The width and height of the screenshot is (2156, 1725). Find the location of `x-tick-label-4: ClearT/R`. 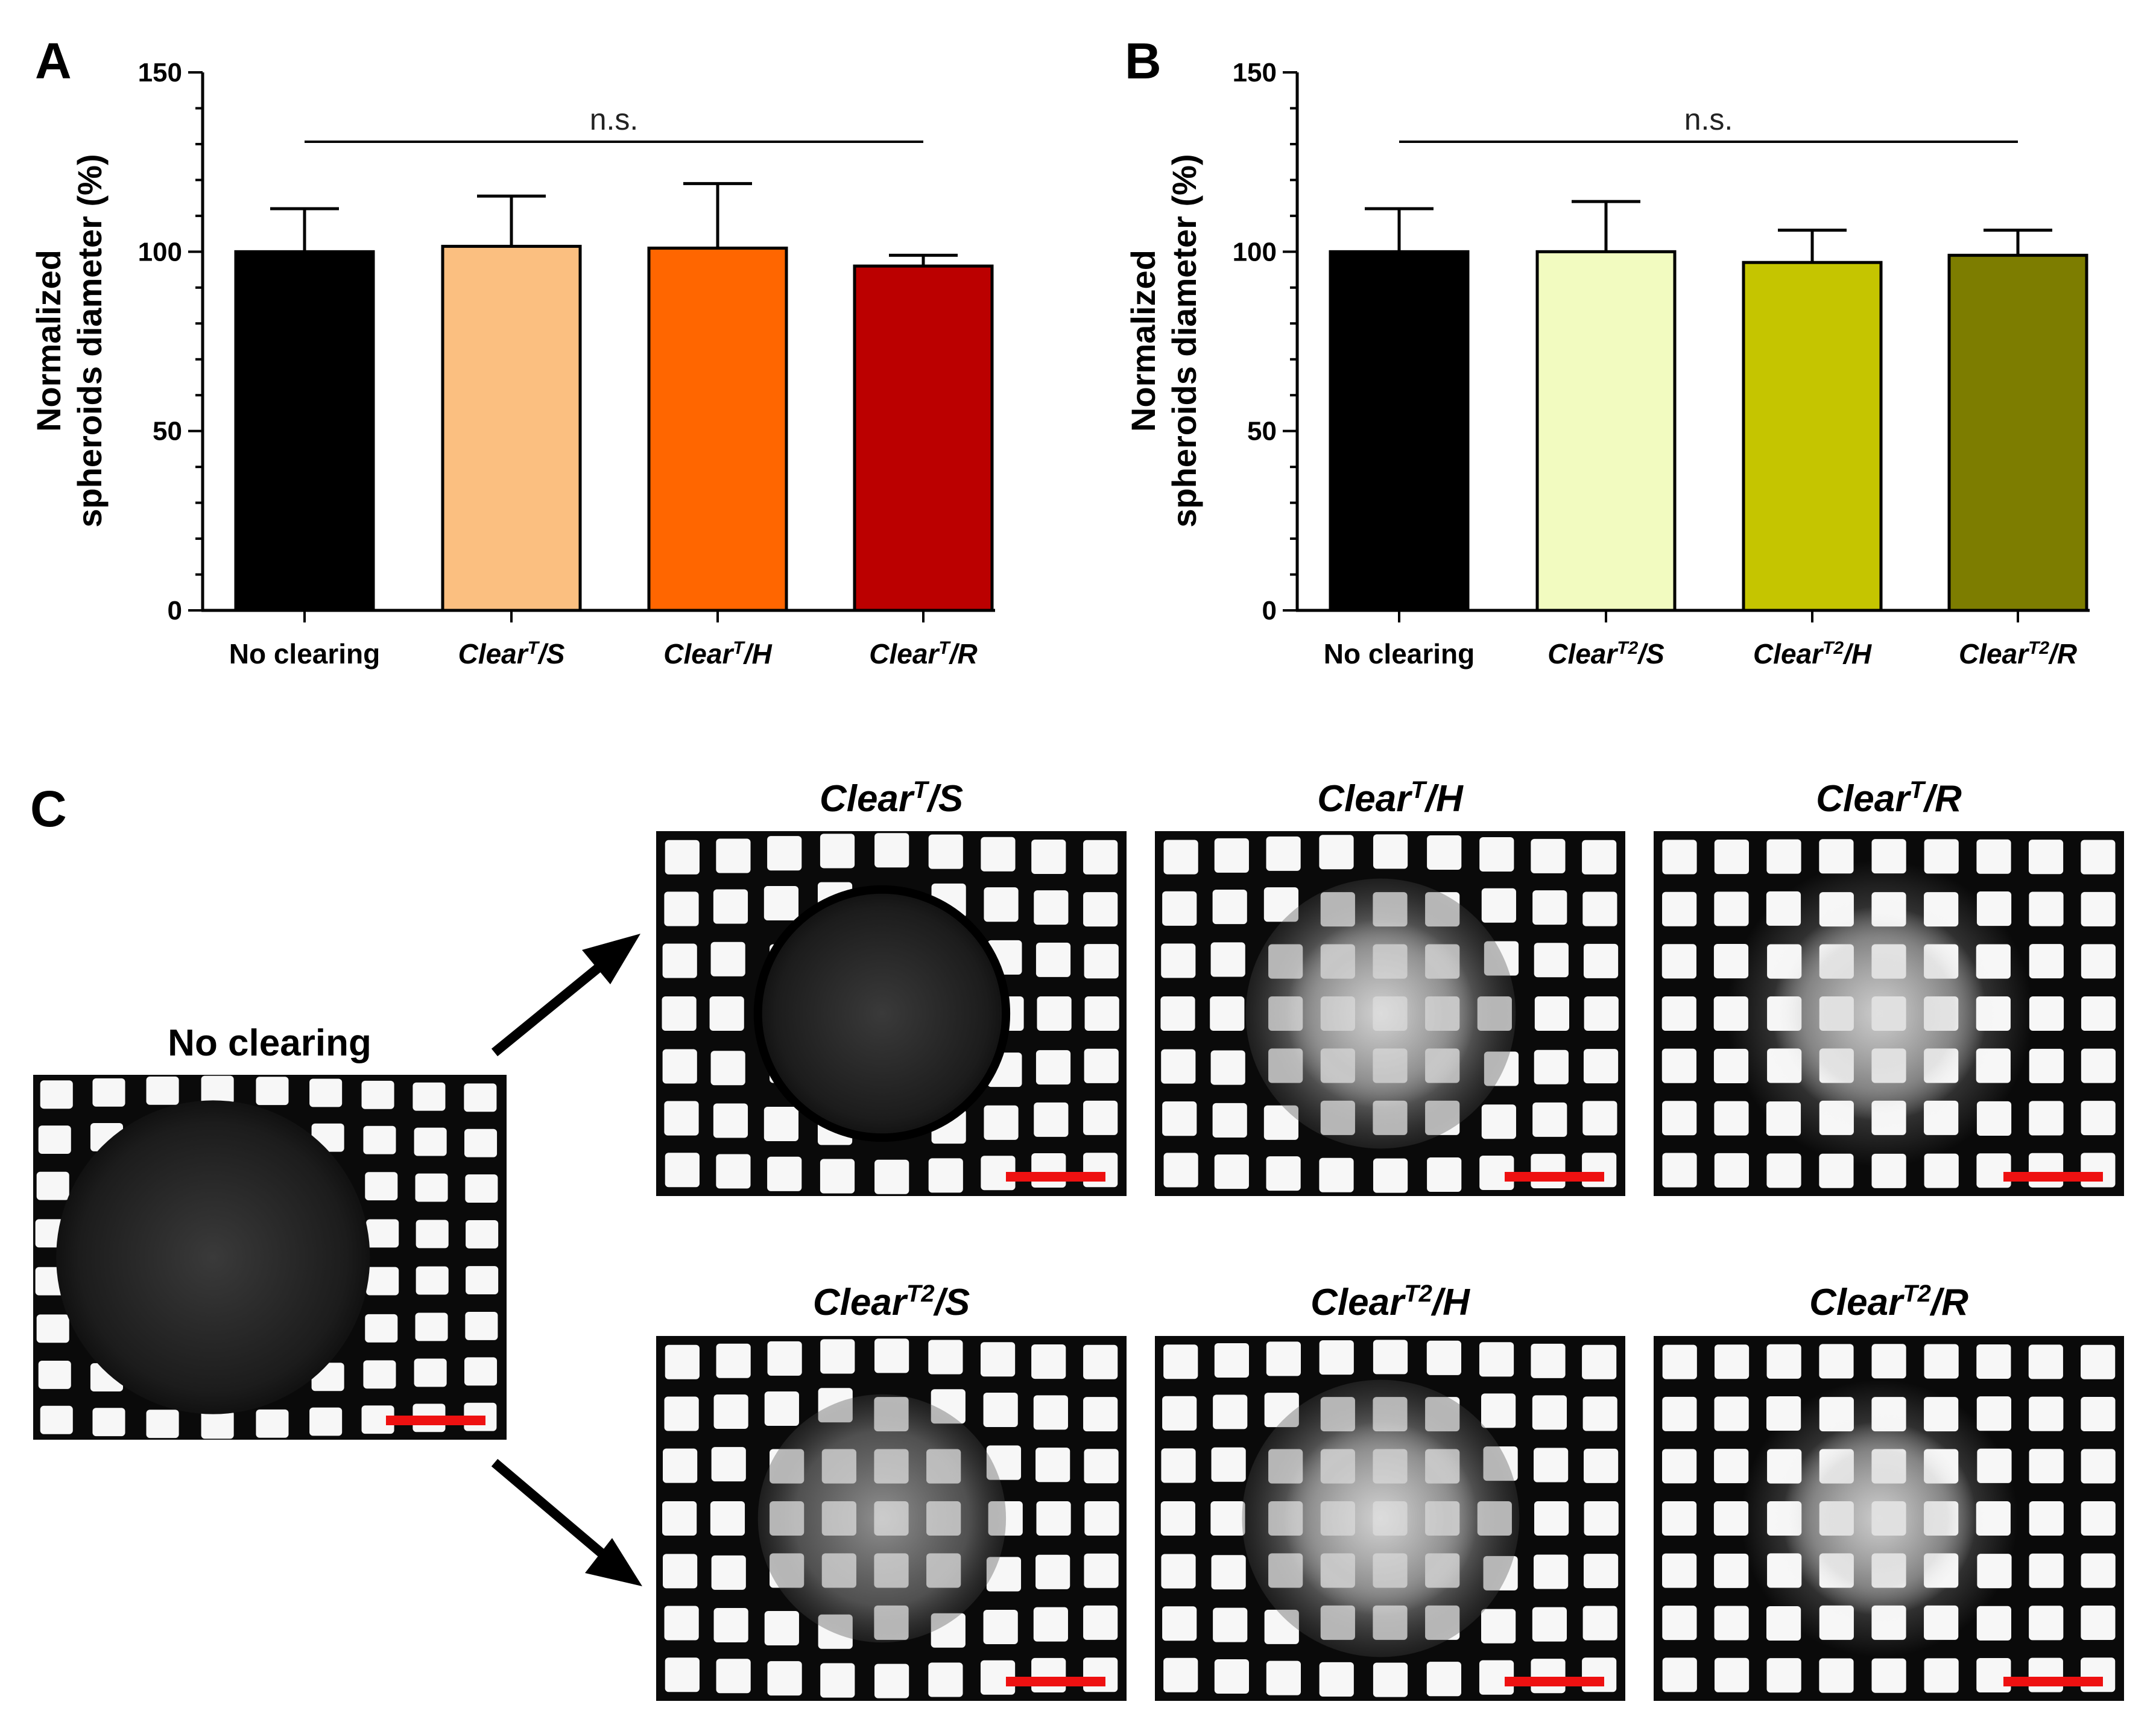

x-tick-label-4: ClearT/R is located at coordinates (923, 654).